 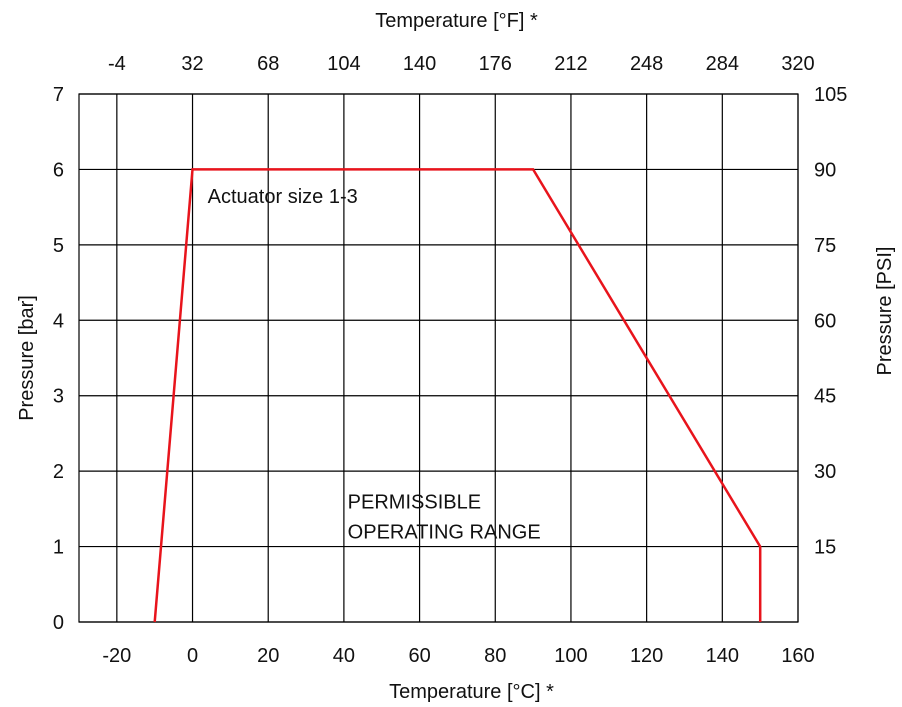 What do you see at coordinates (830, 95) in the screenshot?
I see `right-y-tick-label: 105` at bounding box center [830, 95].